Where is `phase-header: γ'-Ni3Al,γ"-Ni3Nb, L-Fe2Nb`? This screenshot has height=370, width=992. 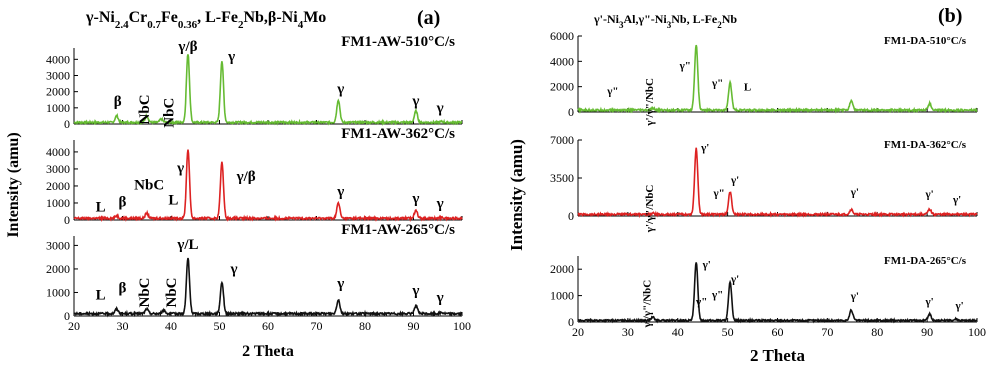
phase-header: γ'-Ni3Al,γ"-Ni3Nb, L-Fe2Nb is located at coordinates (665, 21).